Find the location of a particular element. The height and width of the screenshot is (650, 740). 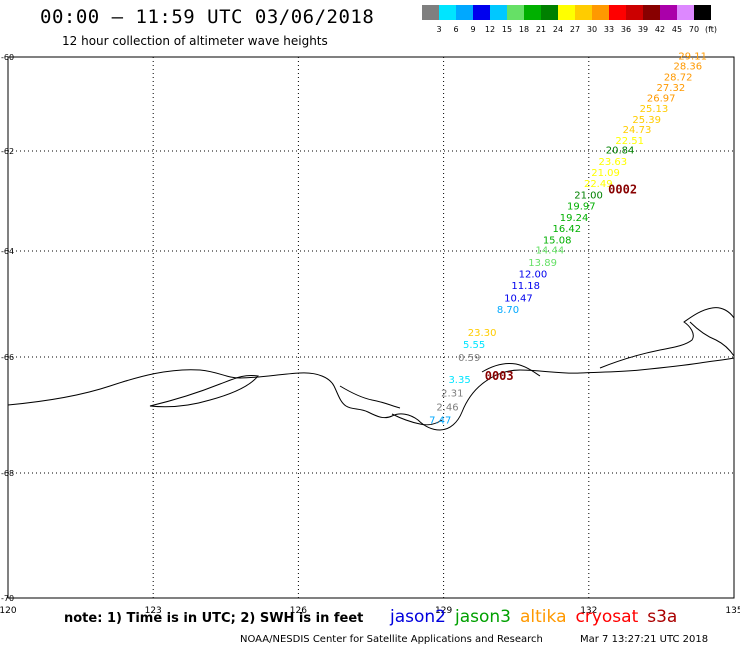

lat-tick-label: -60 is located at coordinates (7, 57).